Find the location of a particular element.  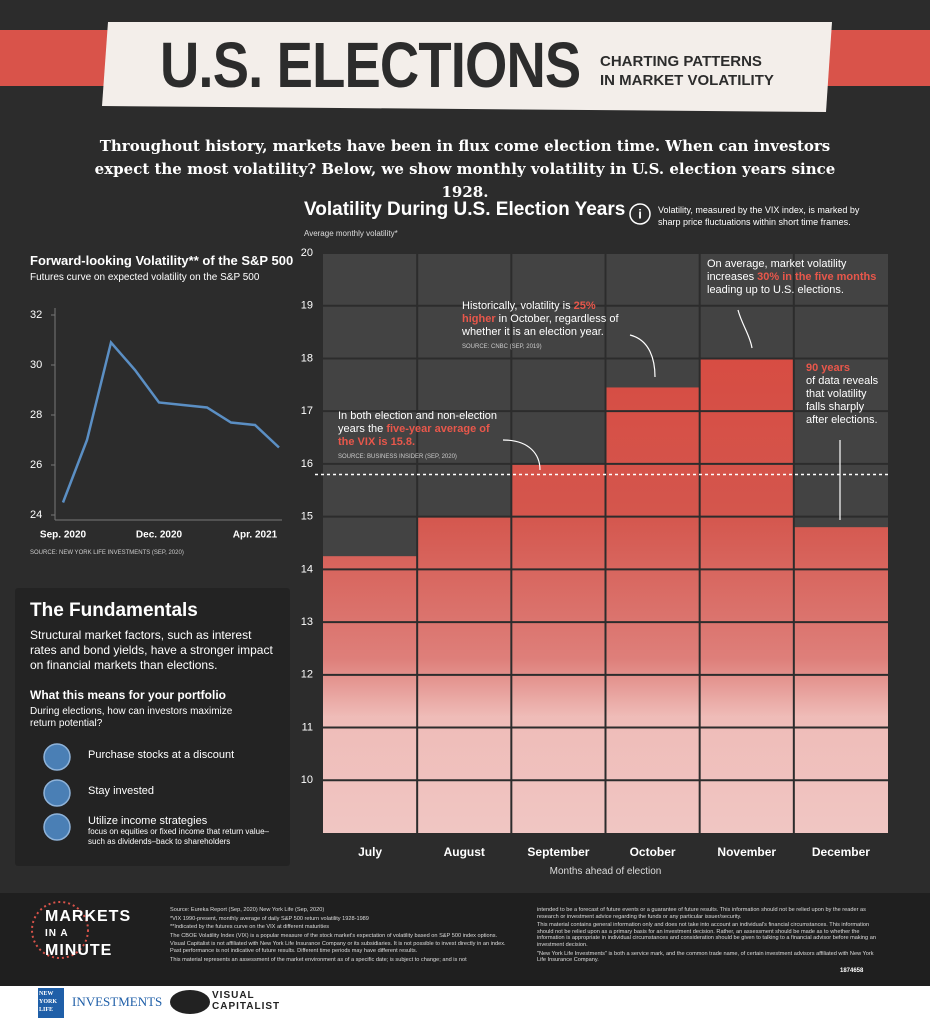

subtitle: CHARTING PATTERNS IN MARKET VOLATILITY is located at coordinates (687, 71).